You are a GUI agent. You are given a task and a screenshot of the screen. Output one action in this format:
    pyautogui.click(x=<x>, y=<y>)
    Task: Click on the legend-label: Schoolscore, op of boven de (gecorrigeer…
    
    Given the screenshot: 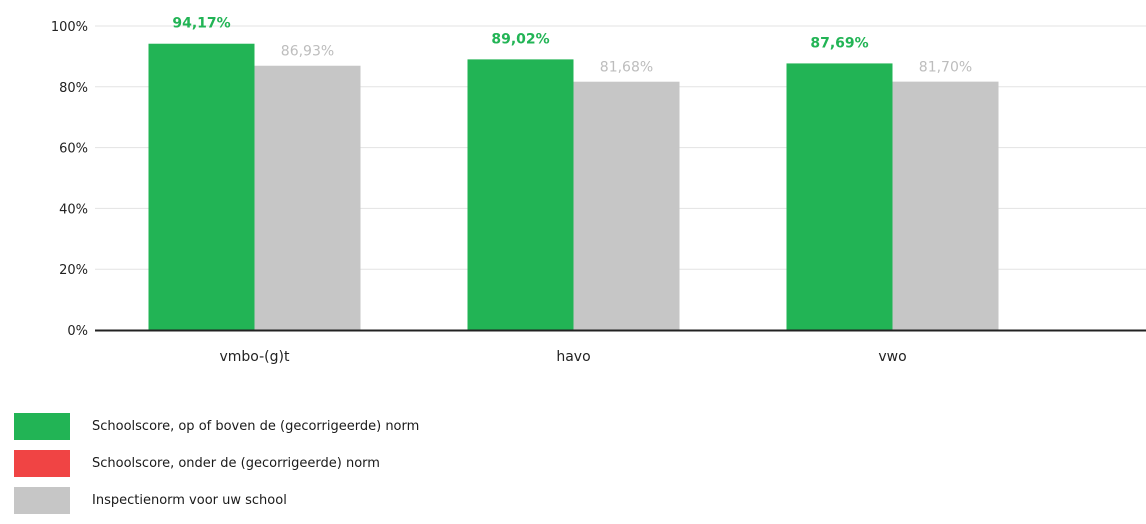 What is the action you would take?
    pyautogui.click(x=256, y=426)
    